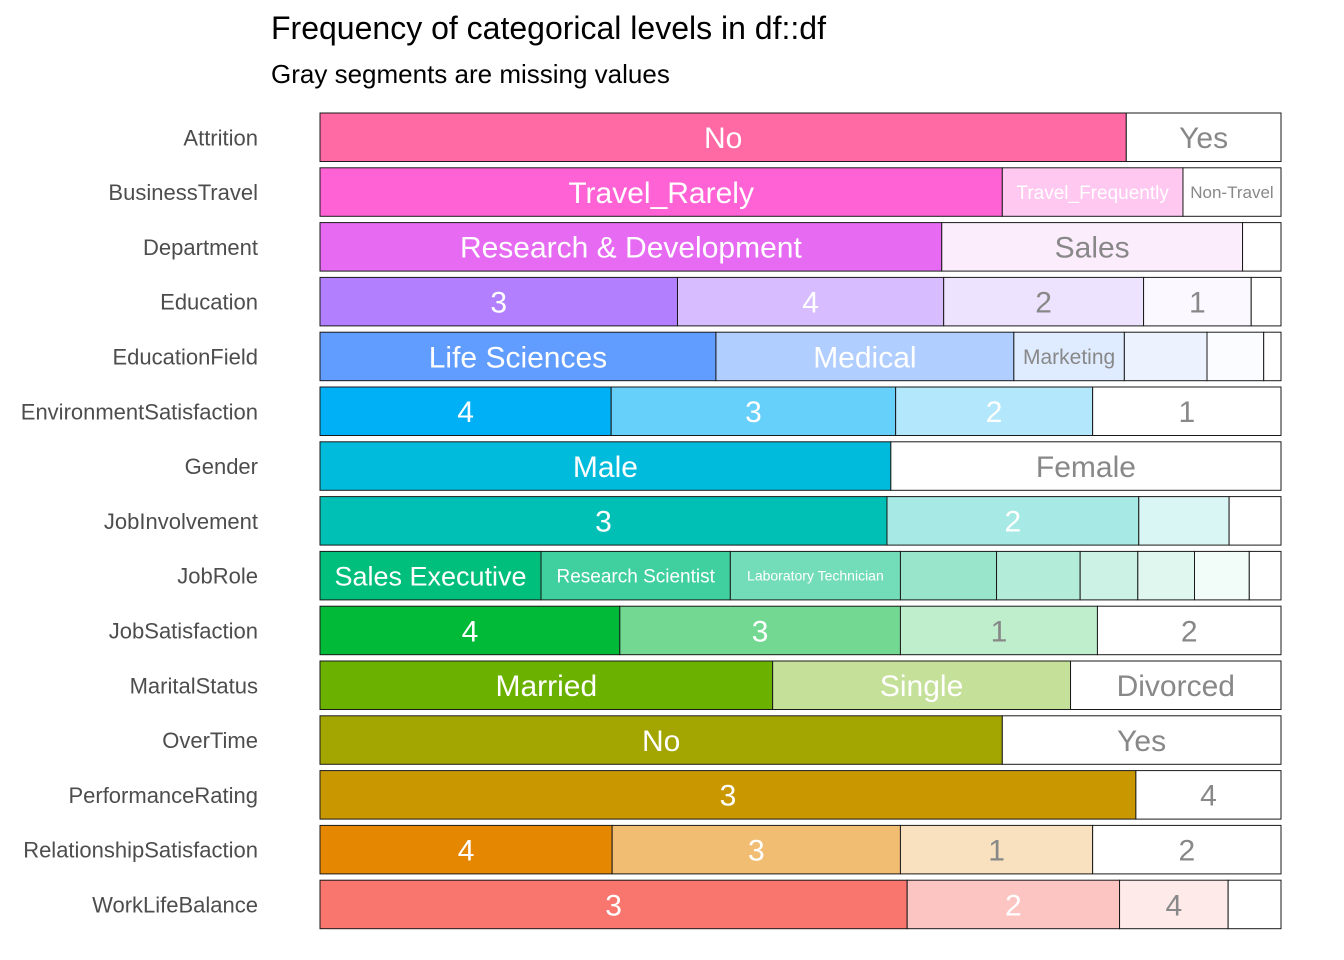 The width and height of the screenshot is (1344, 960). Describe the element at coordinates (217, 576) in the screenshot. I see `y-tick-label: JobRole` at that location.